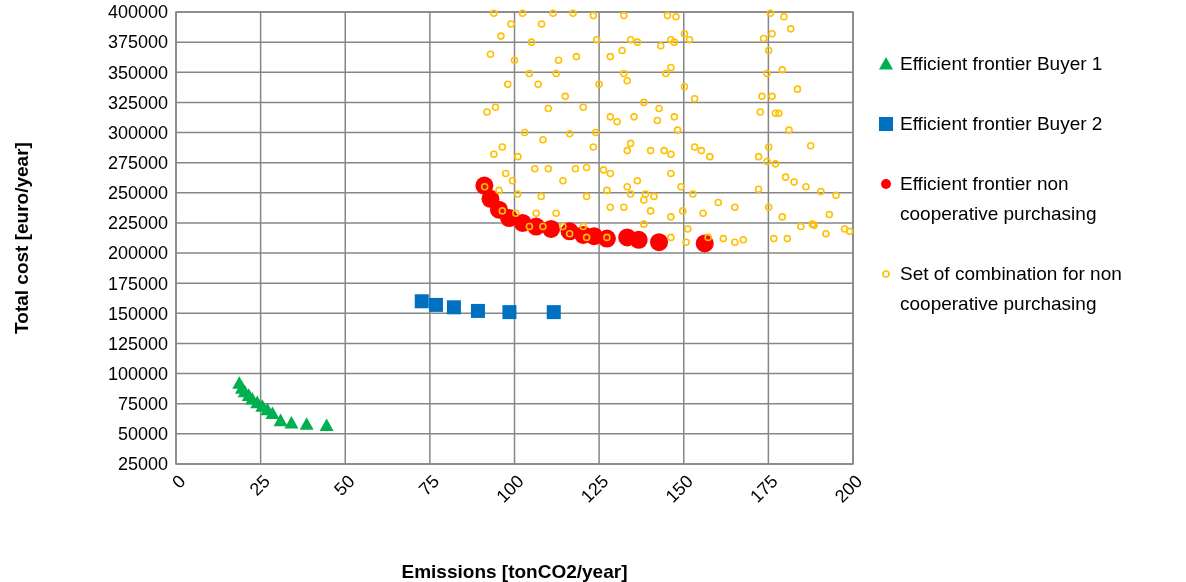 This screenshot has width=1186, height=582. I want to click on y-axis-title: Total cost [euro/year], so click(21, 238).